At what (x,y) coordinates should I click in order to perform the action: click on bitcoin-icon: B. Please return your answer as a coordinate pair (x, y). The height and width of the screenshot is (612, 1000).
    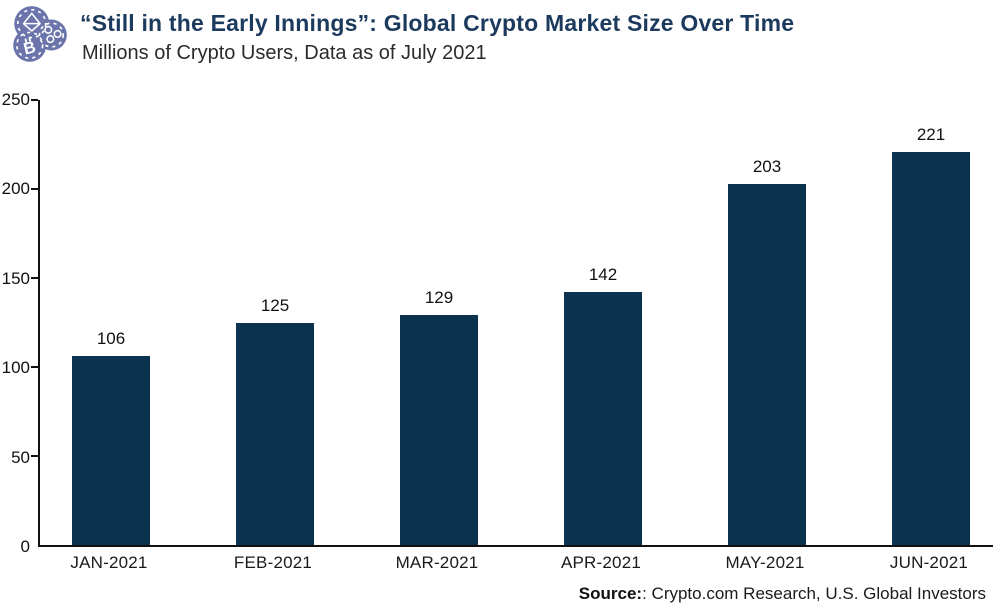
    Looking at the image, I should click on (30, 48).